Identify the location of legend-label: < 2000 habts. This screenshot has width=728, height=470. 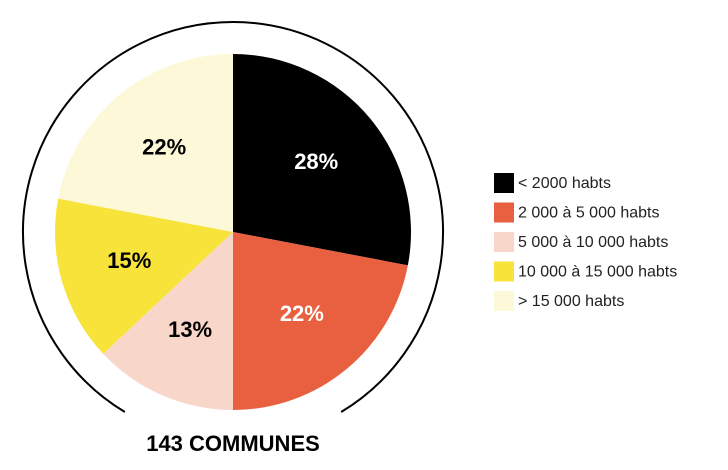
(564, 183).